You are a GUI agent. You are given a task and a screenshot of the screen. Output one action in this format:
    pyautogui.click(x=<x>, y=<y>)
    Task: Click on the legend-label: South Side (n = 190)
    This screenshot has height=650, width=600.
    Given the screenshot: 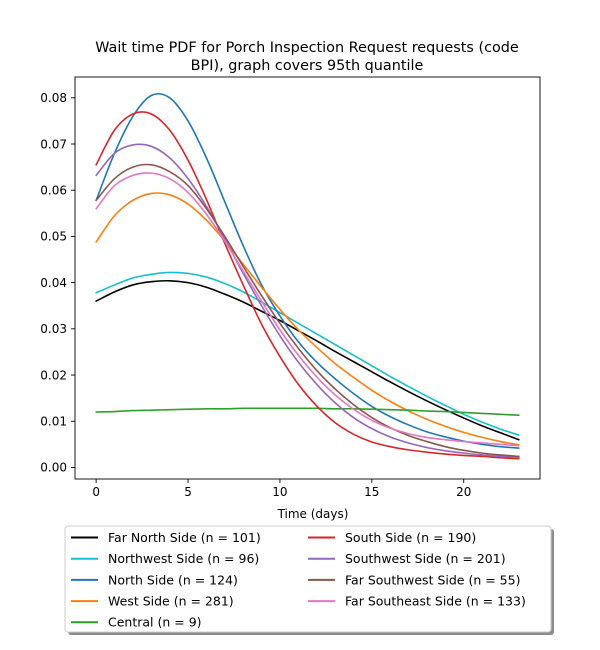 What is the action you would take?
    pyautogui.click(x=410, y=537)
    